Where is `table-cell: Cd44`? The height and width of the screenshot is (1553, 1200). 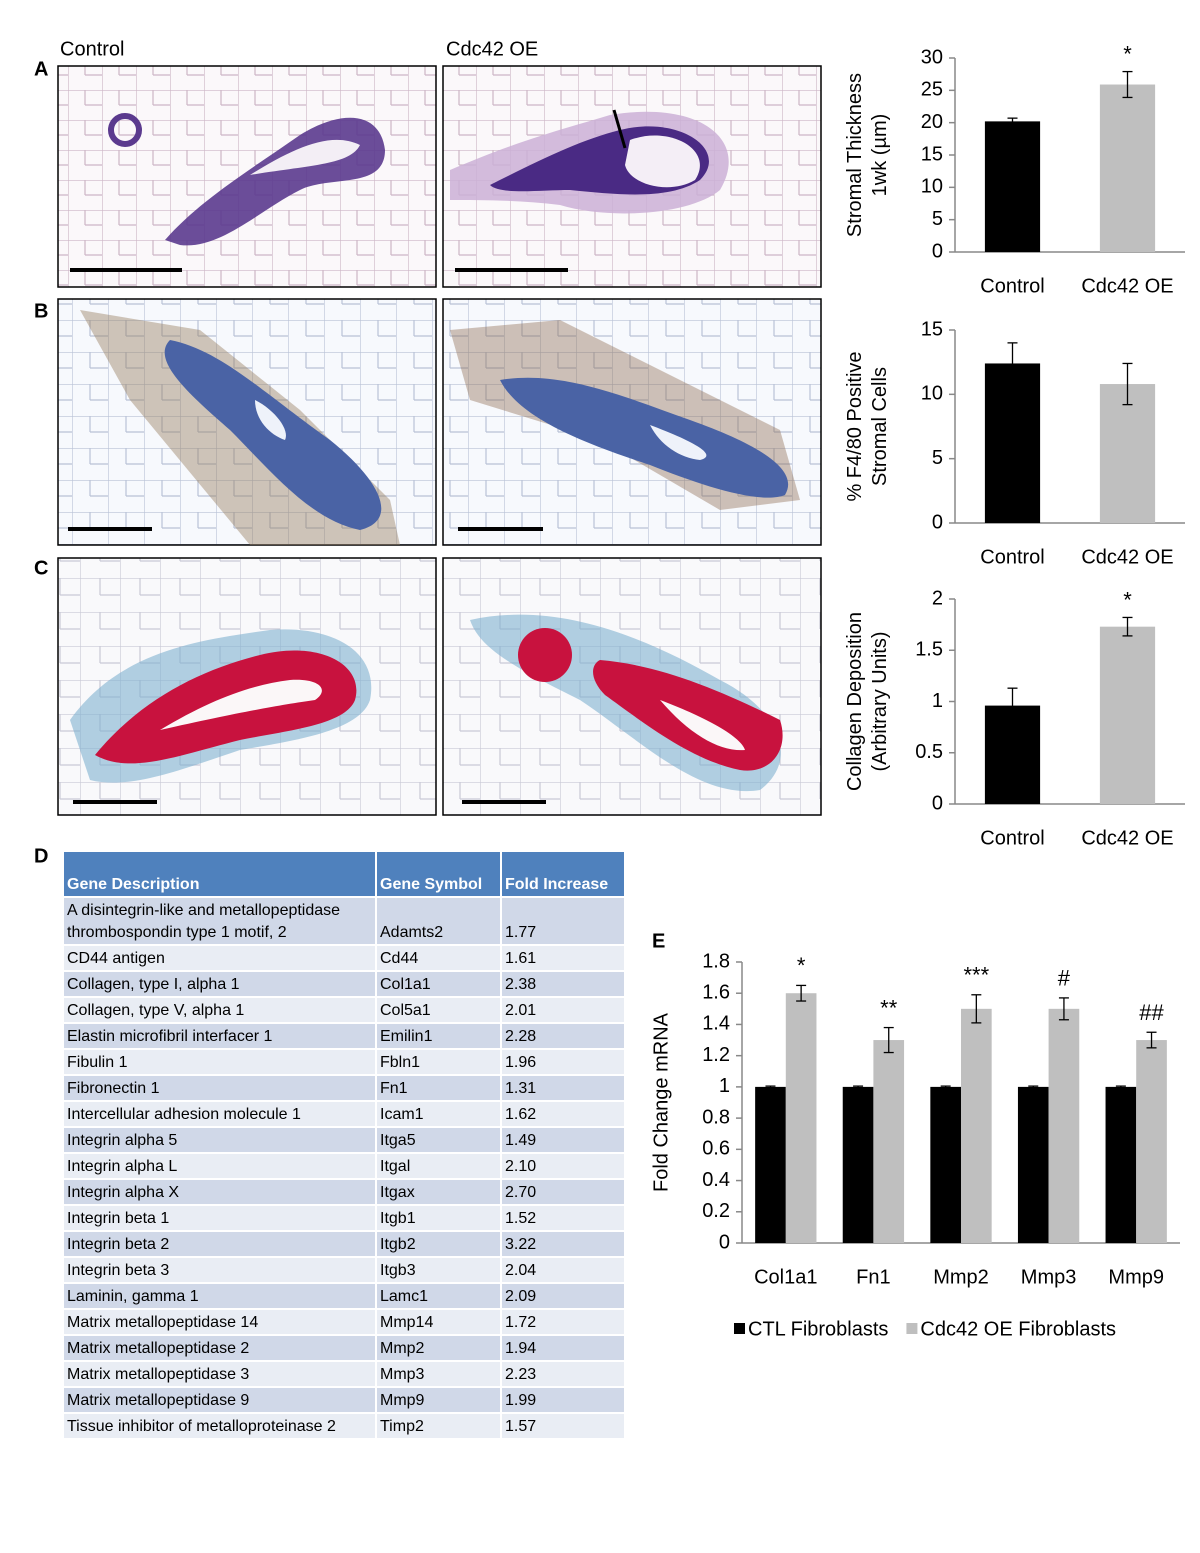 table-cell: Cd44 is located at coordinates (438, 958).